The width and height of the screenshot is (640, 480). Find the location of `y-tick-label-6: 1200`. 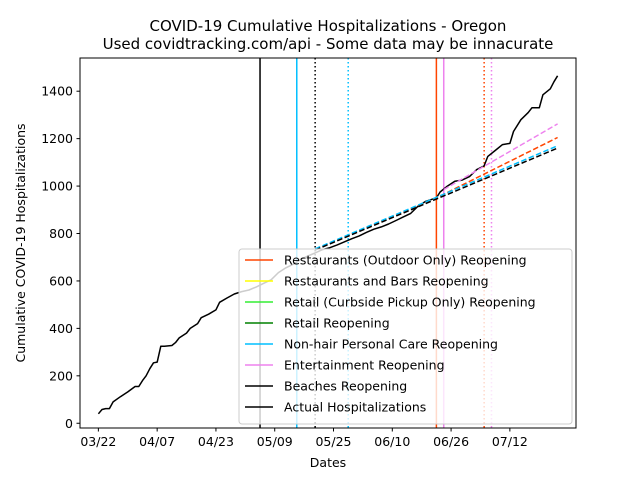

y-tick-label-6: 1200 is located at coordinates (57, 138).